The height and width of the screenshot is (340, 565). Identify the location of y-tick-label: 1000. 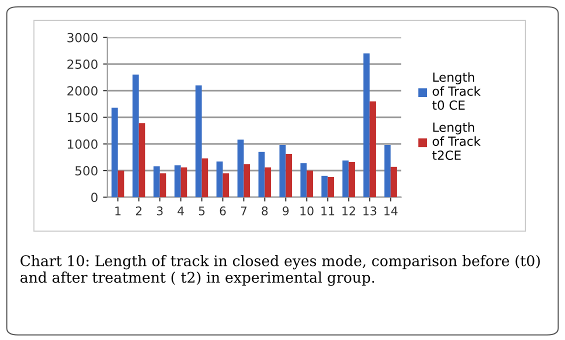
(83, 144).